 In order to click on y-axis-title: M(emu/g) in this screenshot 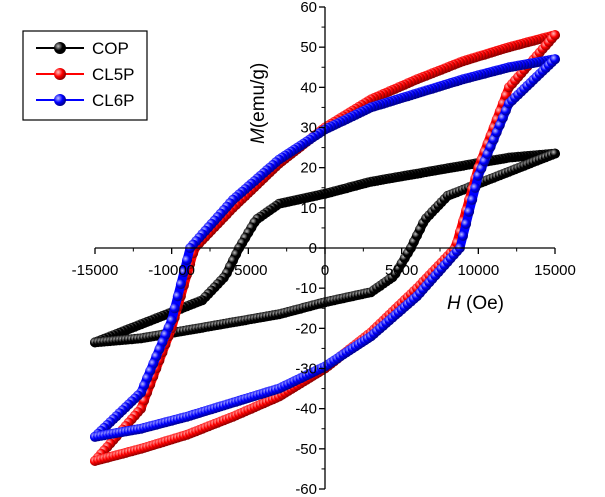, I will do `click(258, 103)`.